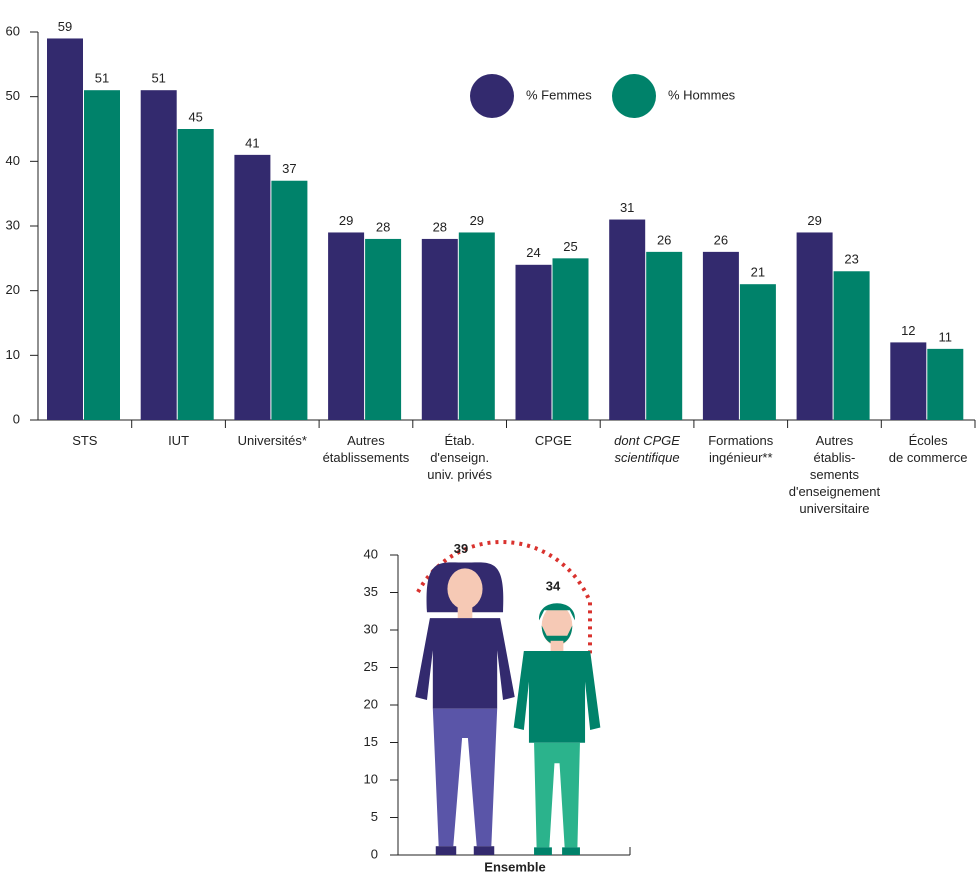 Image resolution: width=976 pixels, height=877 pixels. What do you see at coordinates (13, 95) in the screenshot?
I see `y-tick-label: 50` at bounding box center [13, 95].